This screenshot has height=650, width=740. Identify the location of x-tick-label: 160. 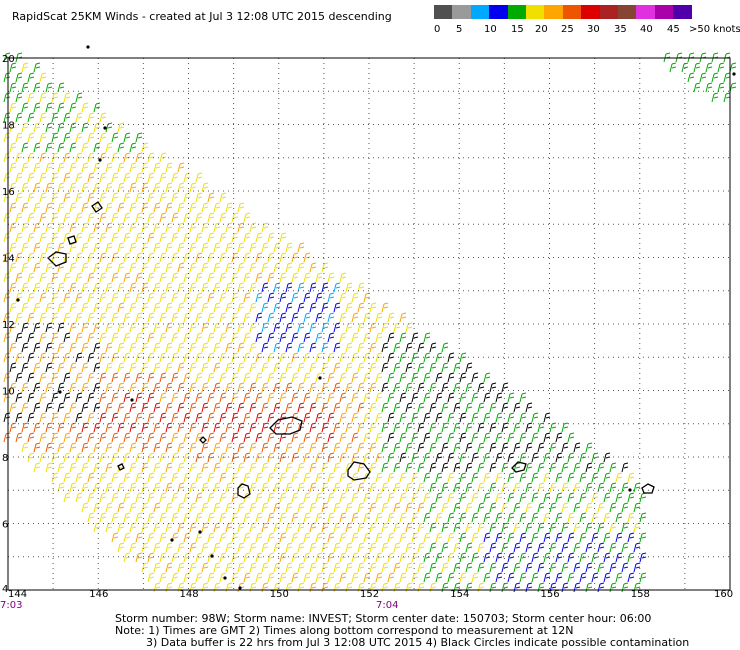
(723, 594).